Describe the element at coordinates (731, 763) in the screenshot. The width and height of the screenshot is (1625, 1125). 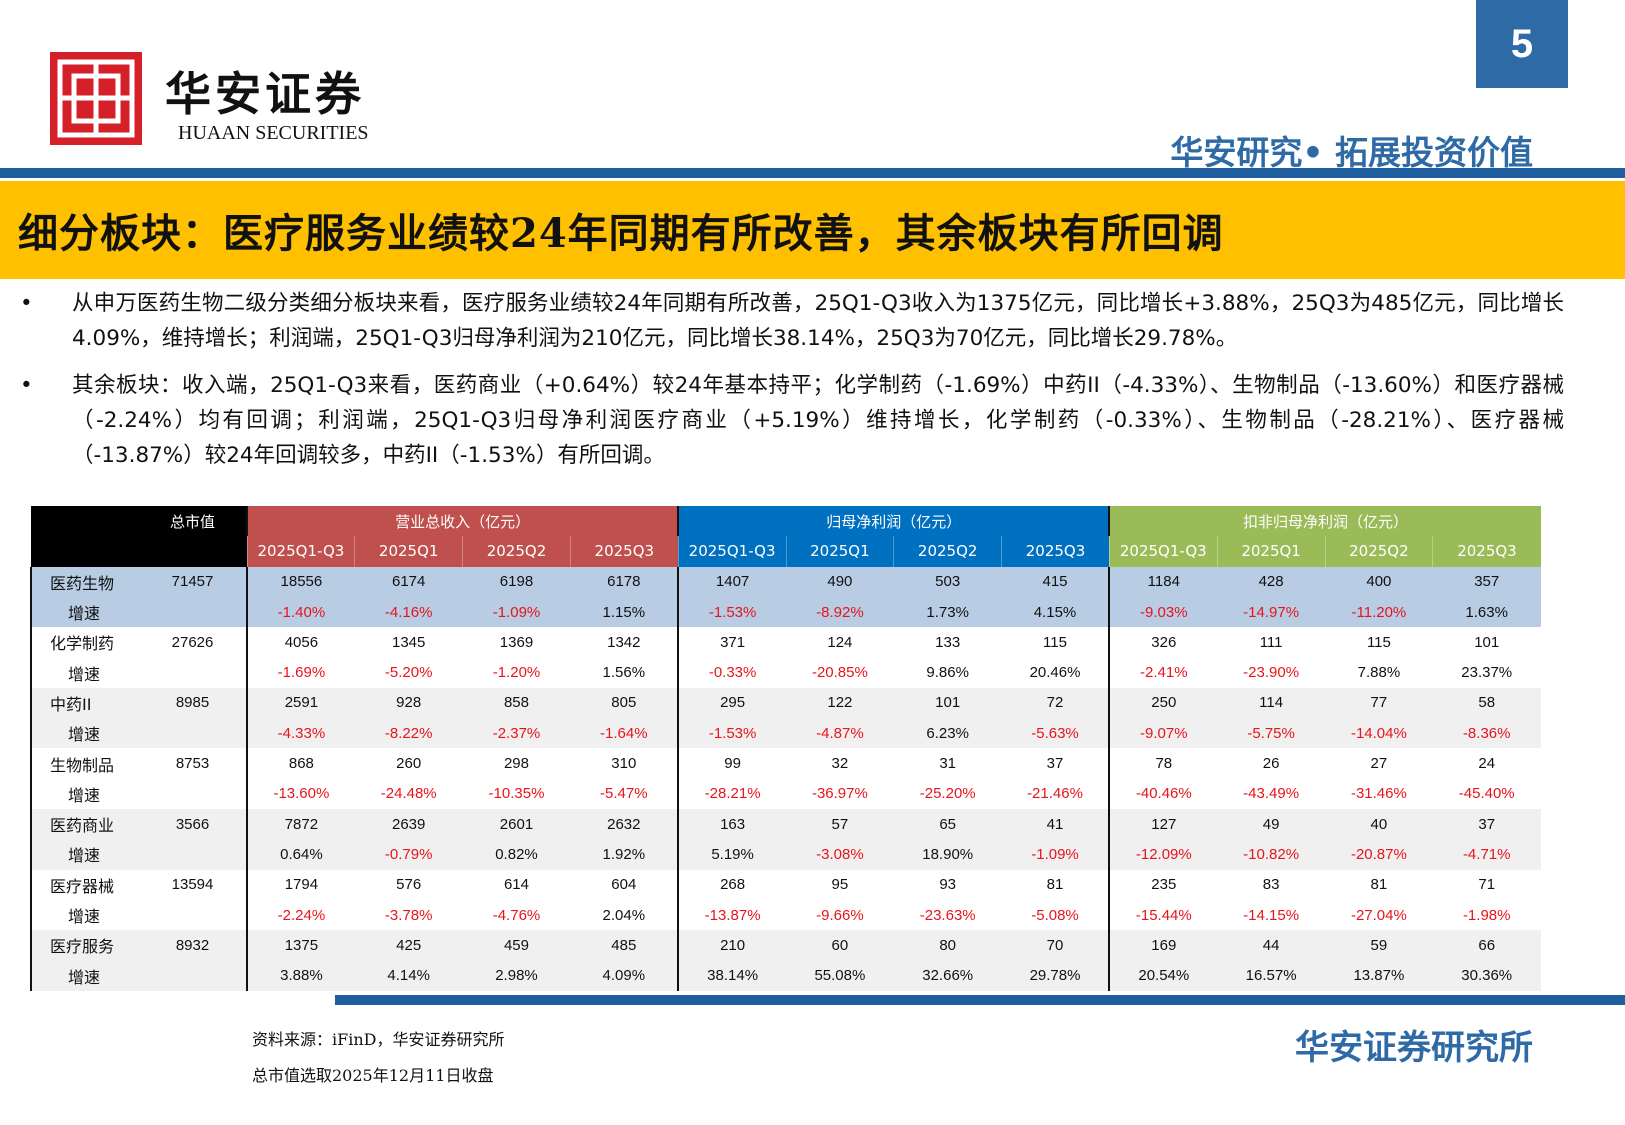
I see `value-cell: 99` at that location.